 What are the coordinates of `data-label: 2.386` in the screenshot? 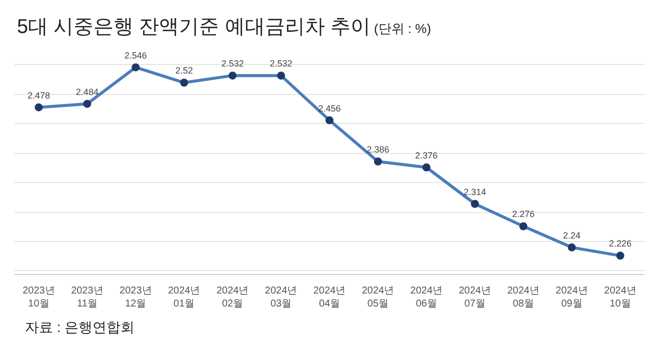 It's located at (378, 149).